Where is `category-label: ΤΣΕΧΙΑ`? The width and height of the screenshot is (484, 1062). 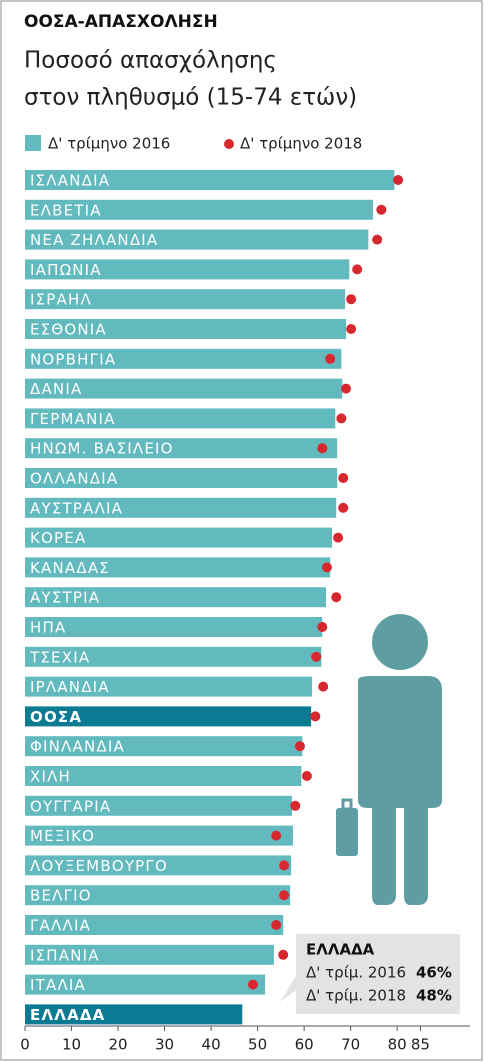
category-label: ΤΣΕΧΙΑ is located at coordinates (59, 657).